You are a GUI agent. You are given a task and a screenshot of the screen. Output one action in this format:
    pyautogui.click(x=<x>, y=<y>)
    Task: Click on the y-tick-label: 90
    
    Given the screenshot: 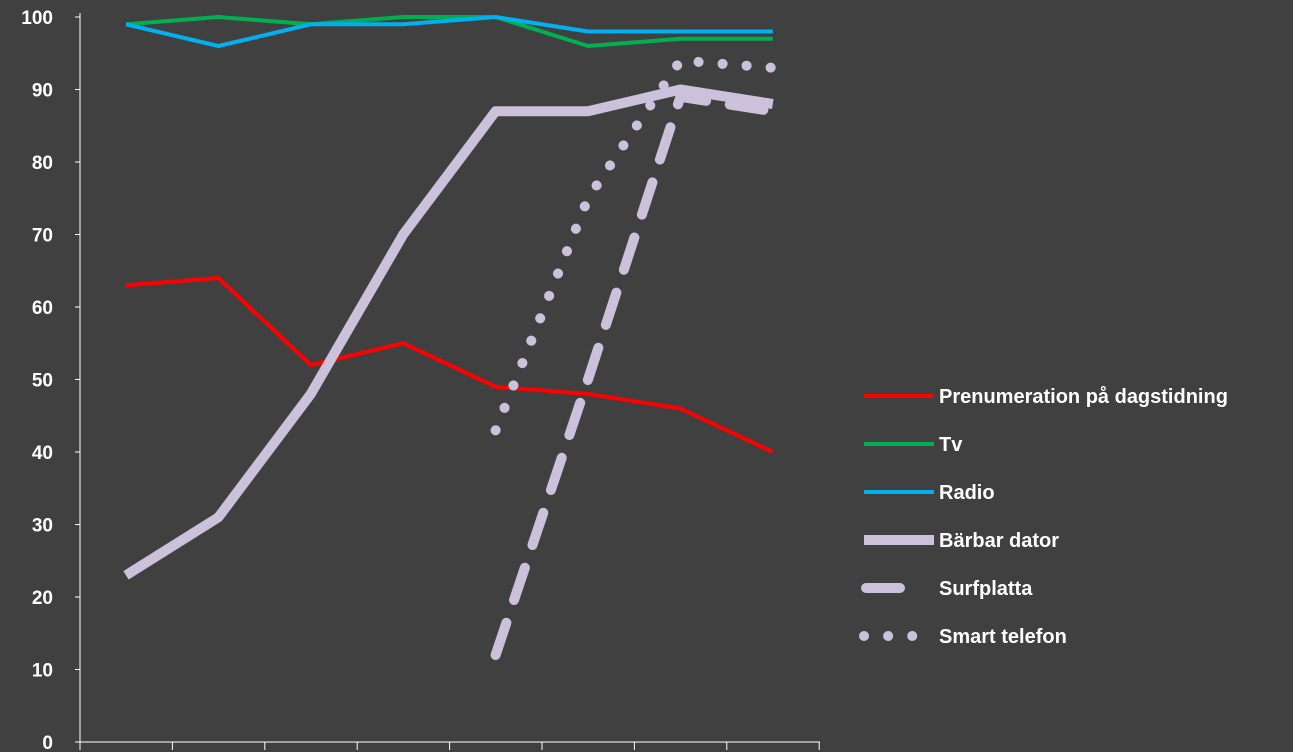 What is the action you would take?
    pyautogui.click(x=42, y=91)
    